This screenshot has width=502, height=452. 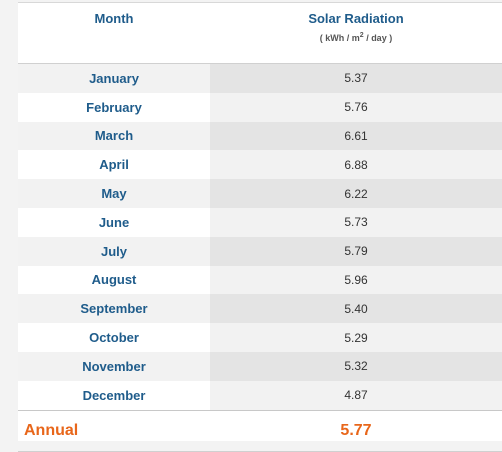 I want to click on month-row: April 6.88, so click(x=260, y=165).